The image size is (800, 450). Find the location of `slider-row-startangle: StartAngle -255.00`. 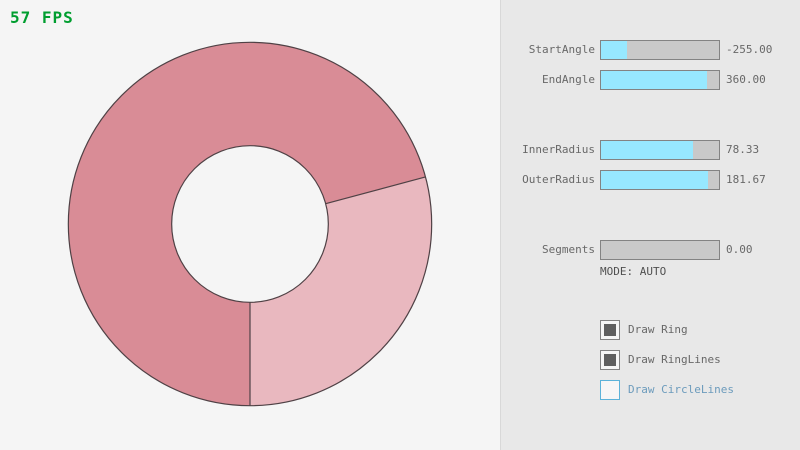

slider-row-startangle: StartAngle -255.00 is located at coordinates (650, 50).